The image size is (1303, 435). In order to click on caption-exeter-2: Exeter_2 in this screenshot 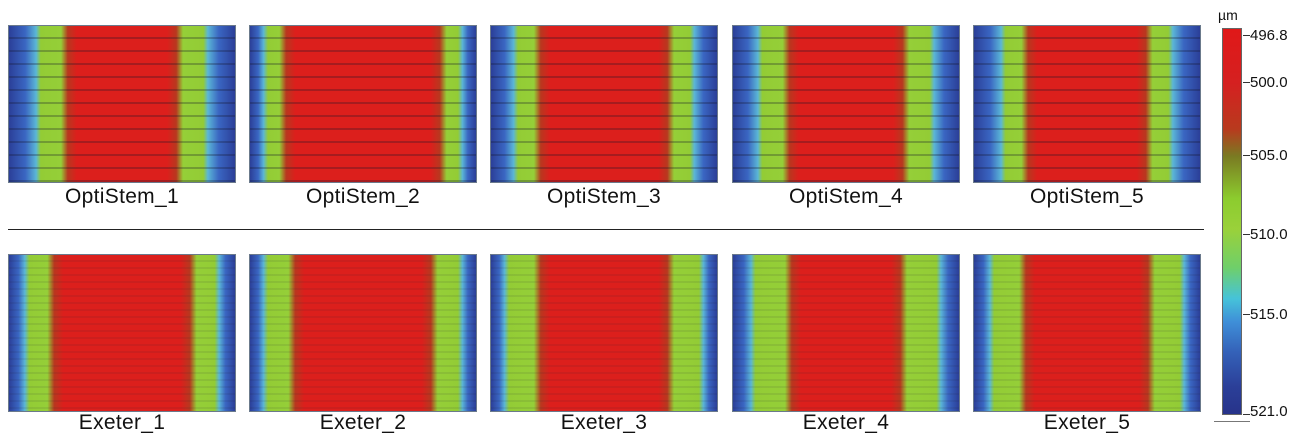, I will do `click(363, 422)`.